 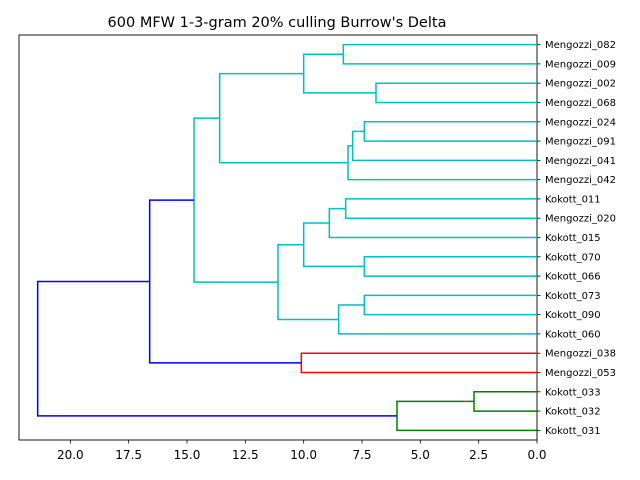 I want to click on leaf-label: Mengozzi_002, so click(x=580, y=84).